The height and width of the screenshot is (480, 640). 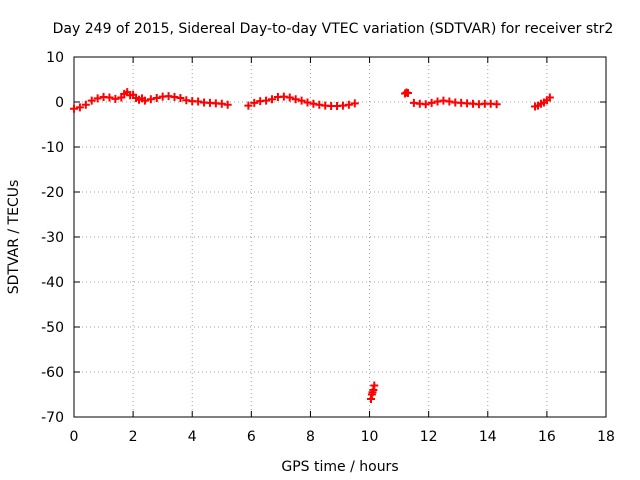 I want to click on y-tick-label: -60, so click(x=52, y=373).